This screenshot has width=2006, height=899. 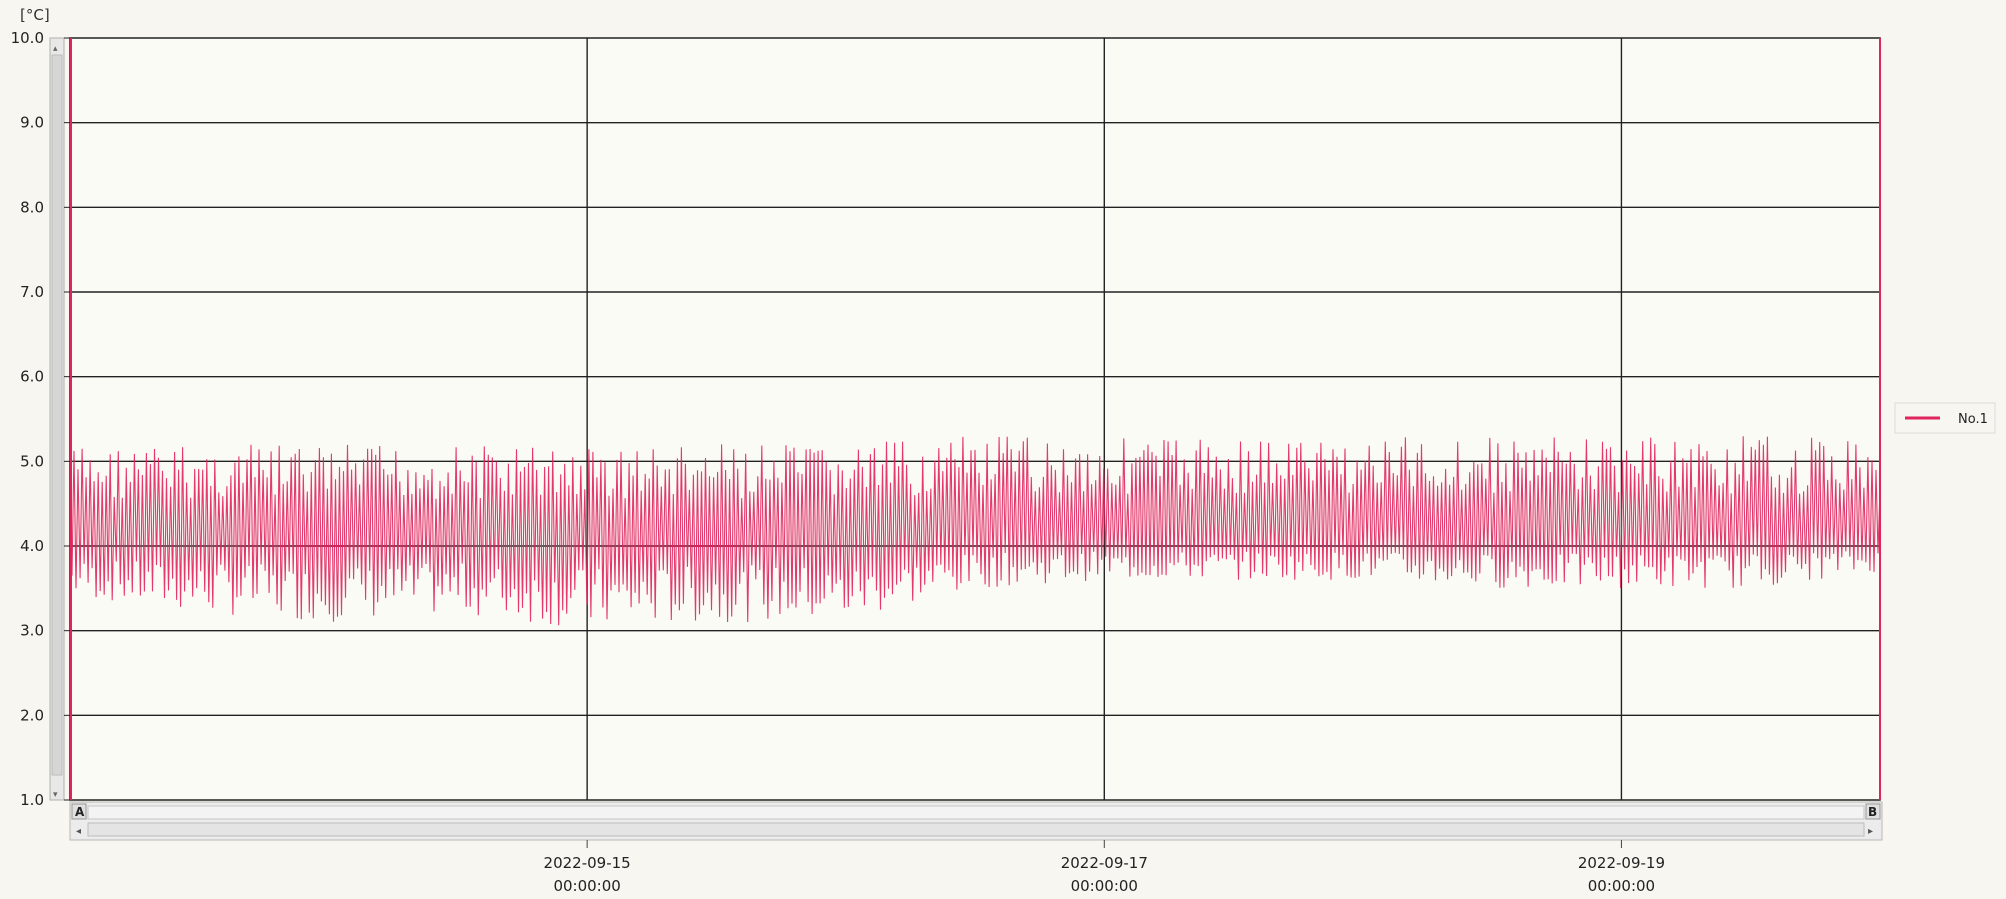 What do you see at coordinates (32, 631) in the screenshot?
I see `y-tick-label: 3.0` at bounding box center [32, 631].